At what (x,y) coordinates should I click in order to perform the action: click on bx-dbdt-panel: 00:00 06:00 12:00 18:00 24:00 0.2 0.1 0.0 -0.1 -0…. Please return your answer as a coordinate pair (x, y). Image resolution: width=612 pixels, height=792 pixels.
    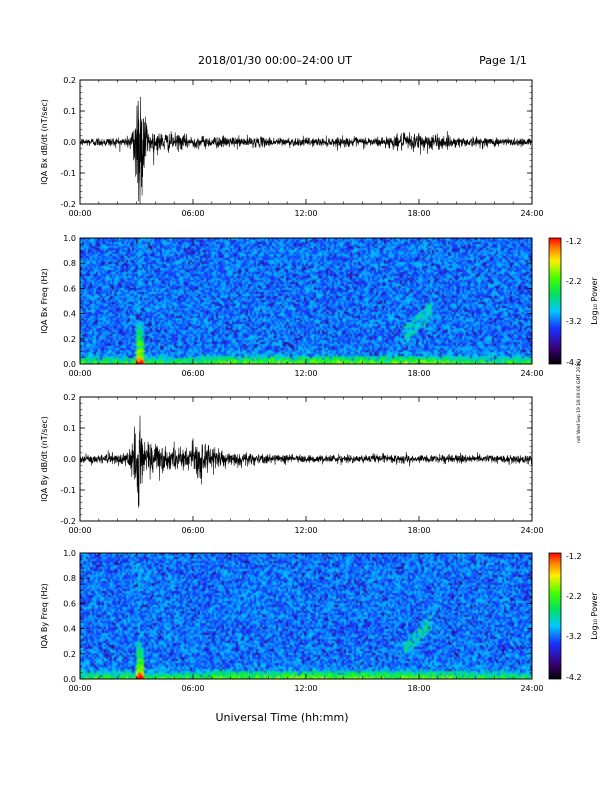
    Looking at the image, I should click on (292, 147).